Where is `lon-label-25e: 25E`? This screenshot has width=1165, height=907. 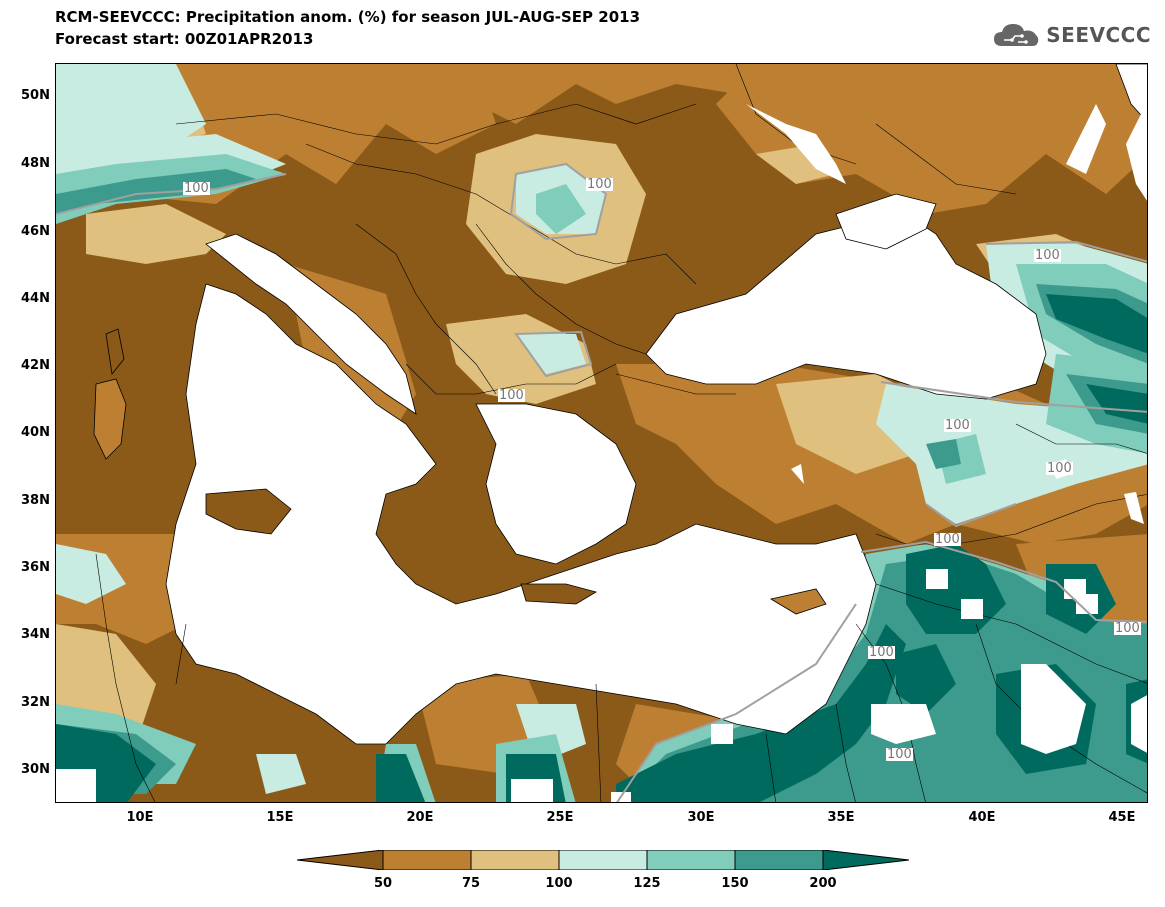 lon-label-25e: 25E is located at coordinates (560, 817).